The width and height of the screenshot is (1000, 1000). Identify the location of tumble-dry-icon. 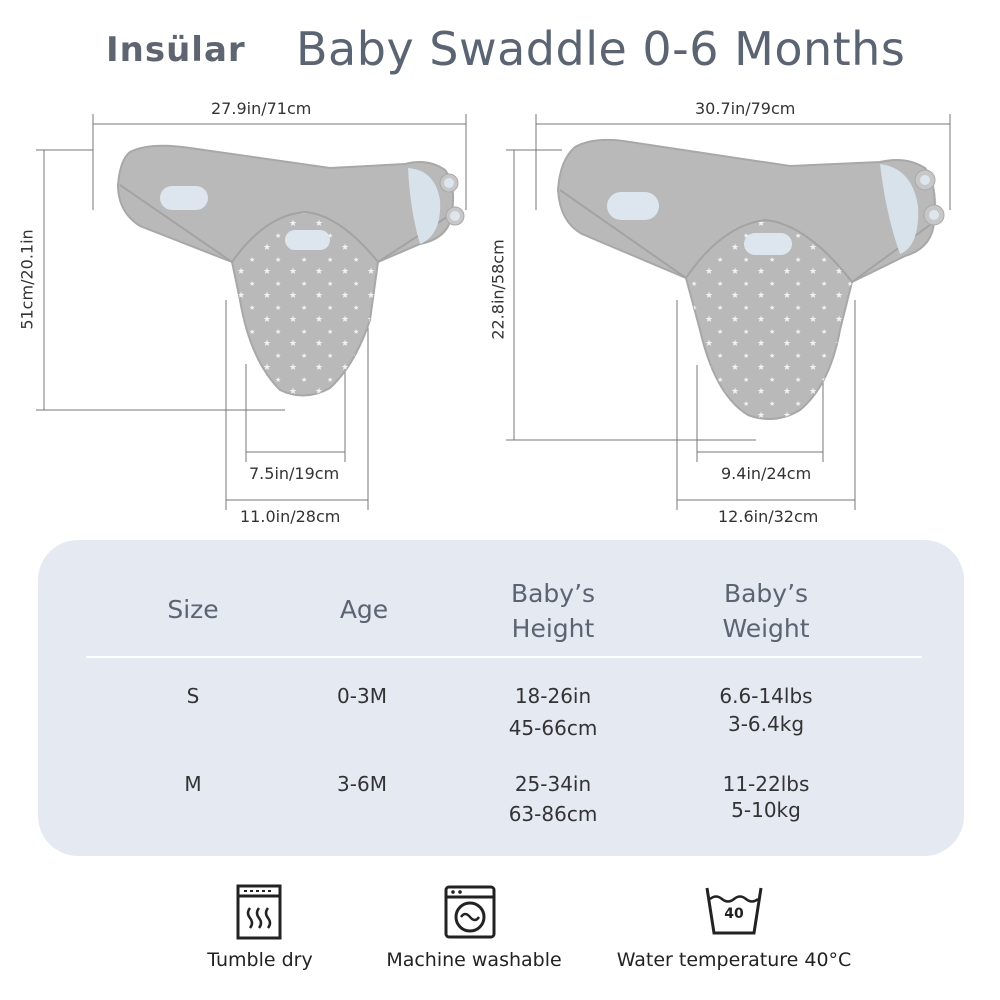
(259, 912).